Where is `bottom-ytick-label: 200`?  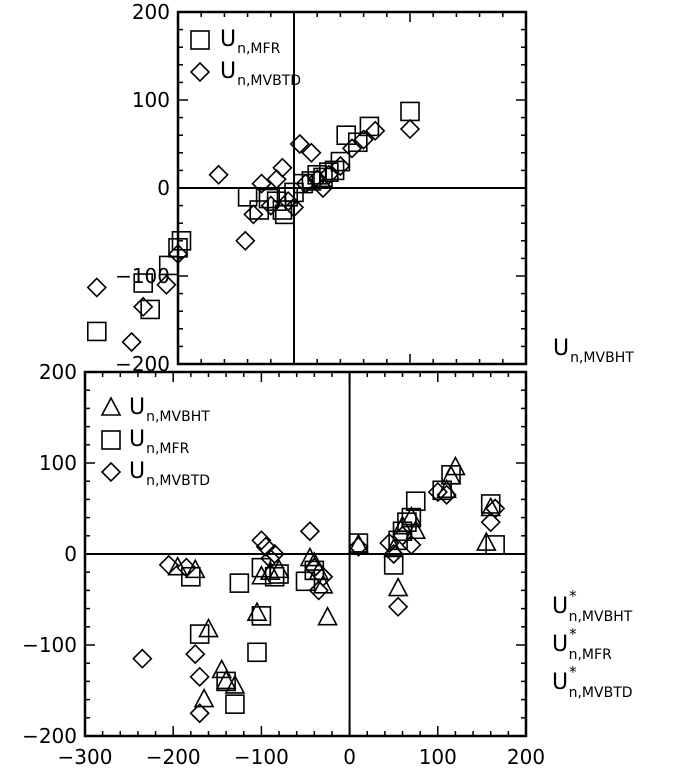
bottom-ytick-label: 200 is located at coordinates (58, 372).